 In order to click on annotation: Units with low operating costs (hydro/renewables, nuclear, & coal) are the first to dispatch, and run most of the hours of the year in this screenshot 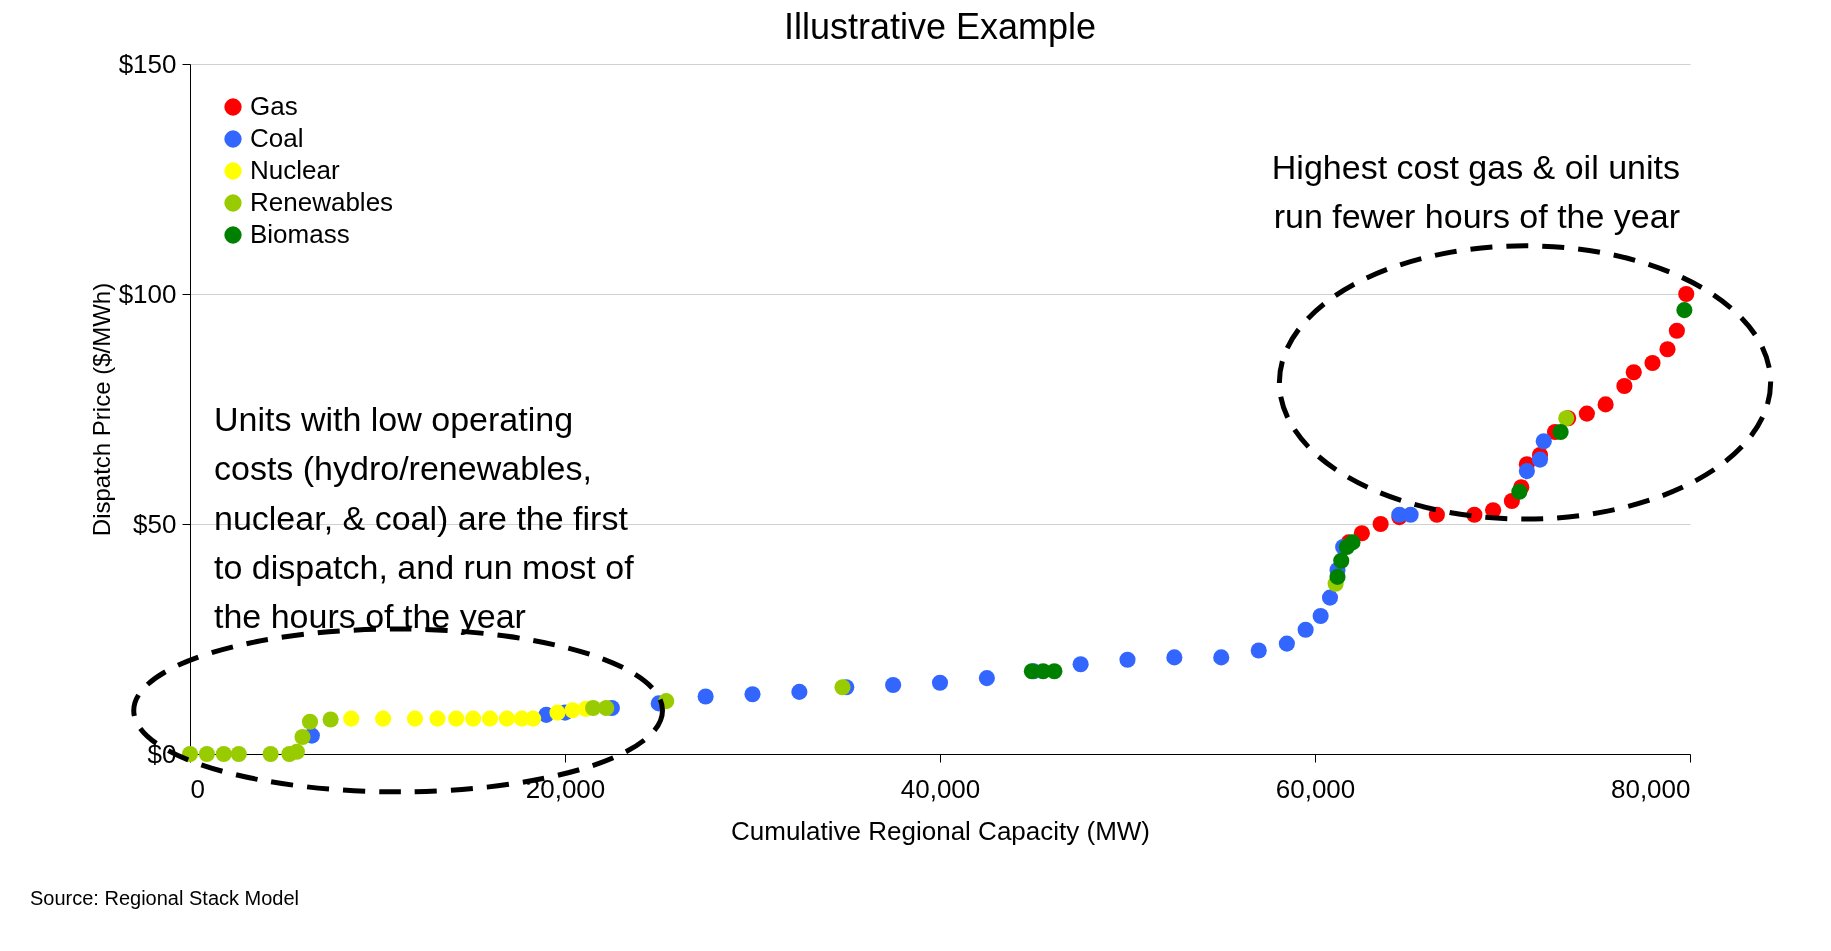, I will do `click(424, 518)`.